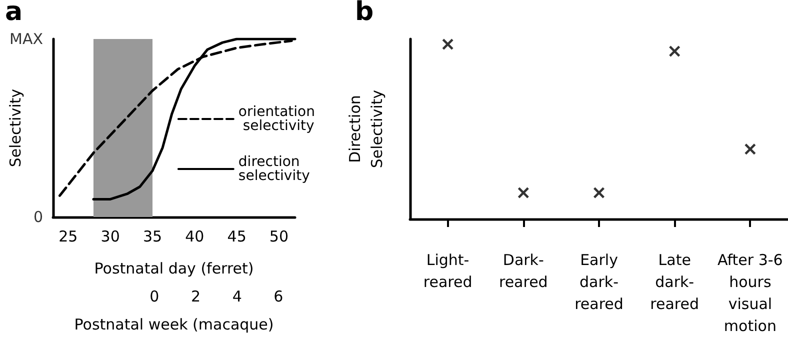 The image size is (788, 337). What do you see at coordinates (366, 129) in the screenshot?
I see `y-axis-title: Direction Selectivity` at bounding box center [366, 129].